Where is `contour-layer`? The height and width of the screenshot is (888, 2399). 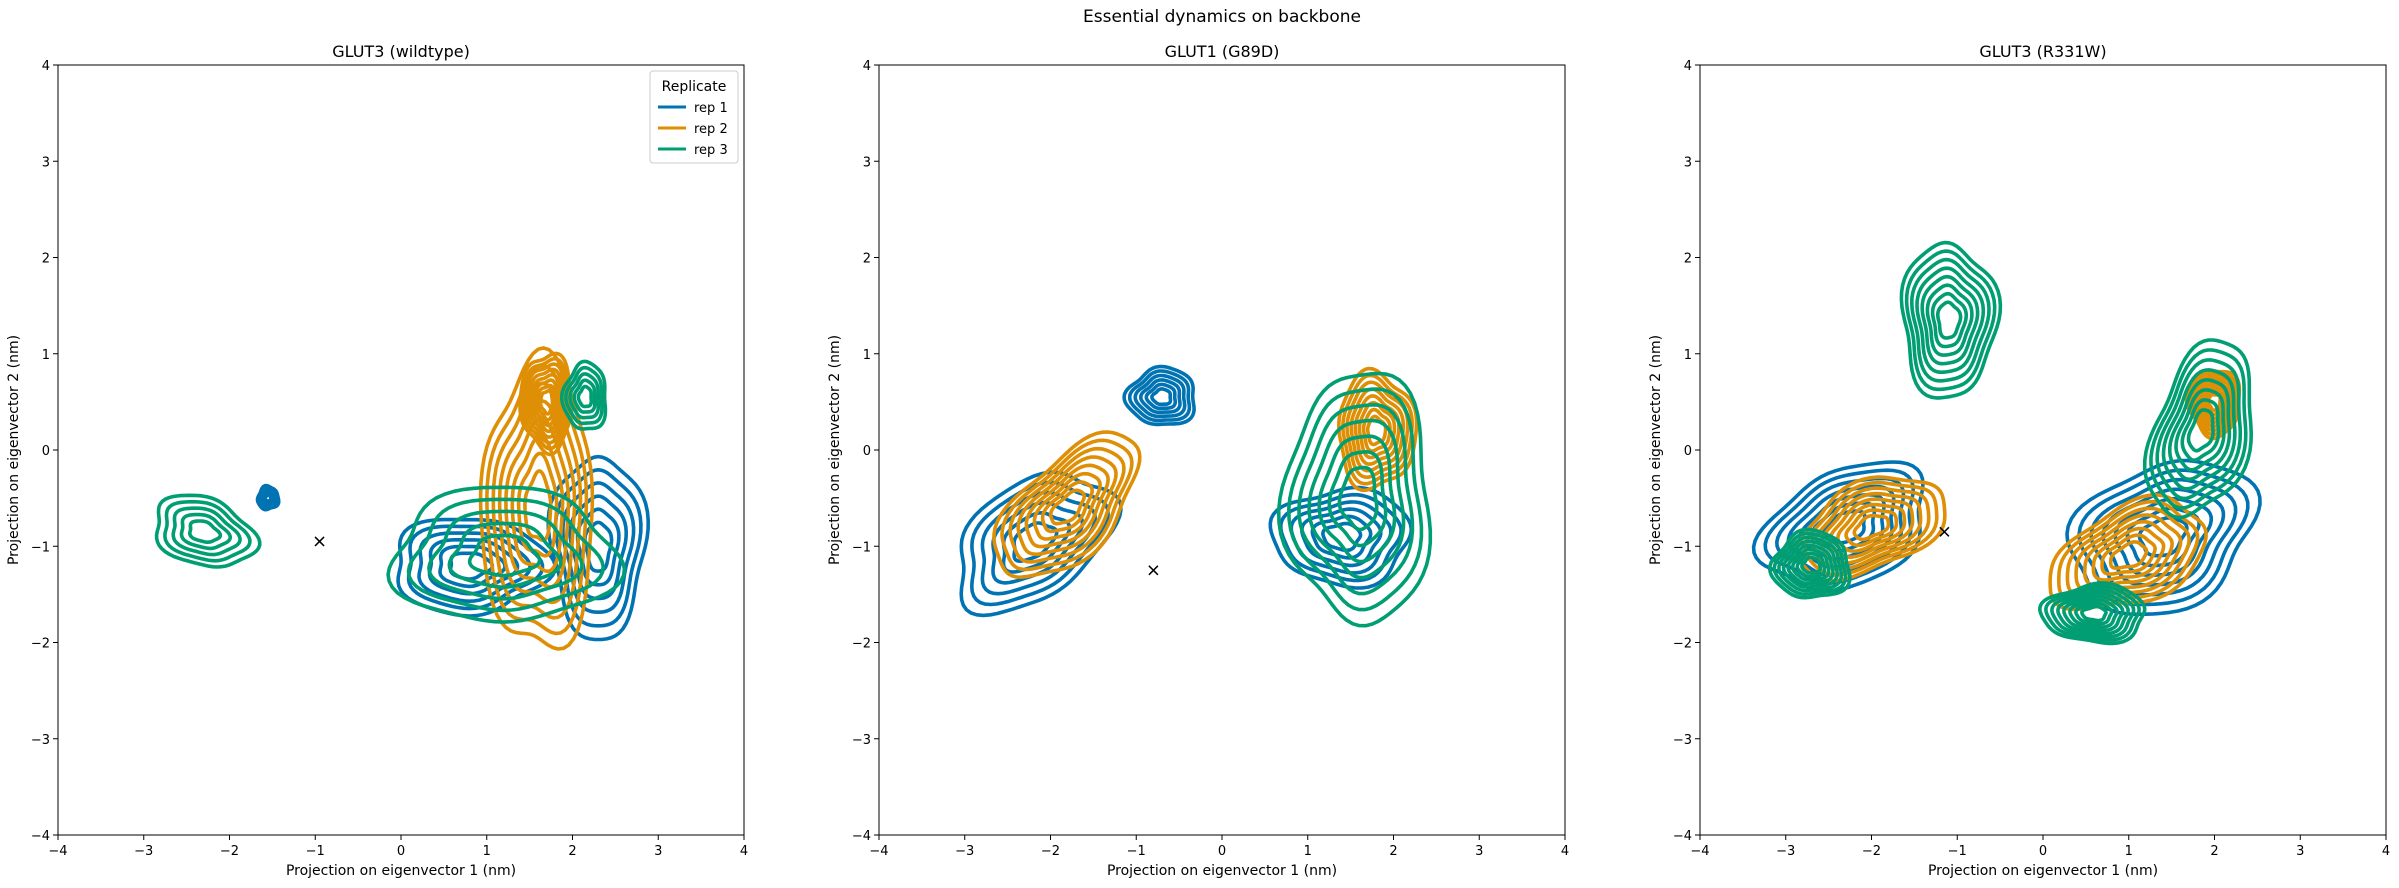
contour-layer is located at coordinates (2006, 443).